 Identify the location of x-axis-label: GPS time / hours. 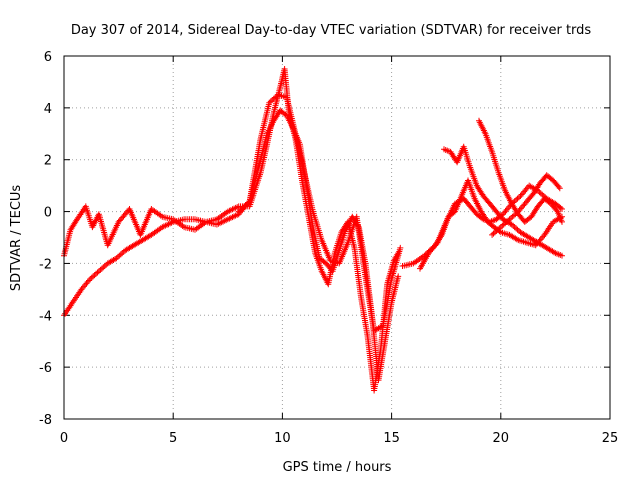
(337, 467).